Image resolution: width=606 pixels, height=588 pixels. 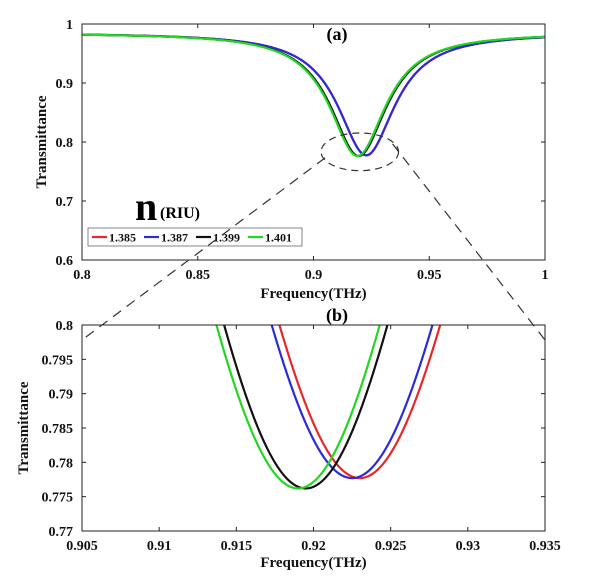 I want to click on x-tick-label: 0.92, so click(x=313, y=546).